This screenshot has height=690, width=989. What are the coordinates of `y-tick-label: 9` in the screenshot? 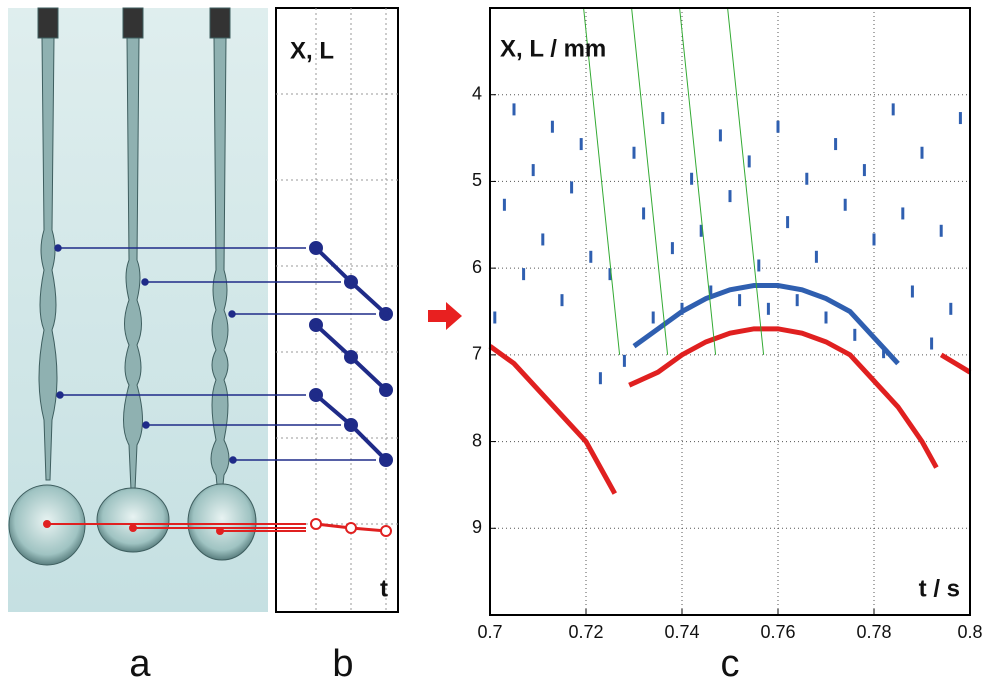 It's located at (477, 527).